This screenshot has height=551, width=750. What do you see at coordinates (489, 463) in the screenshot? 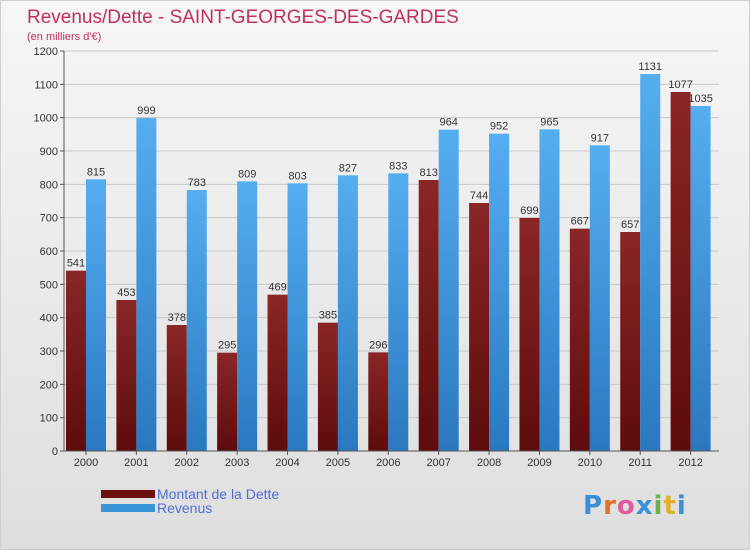
I see `x-tick-label: 2008` at bounding box center [489, 463].